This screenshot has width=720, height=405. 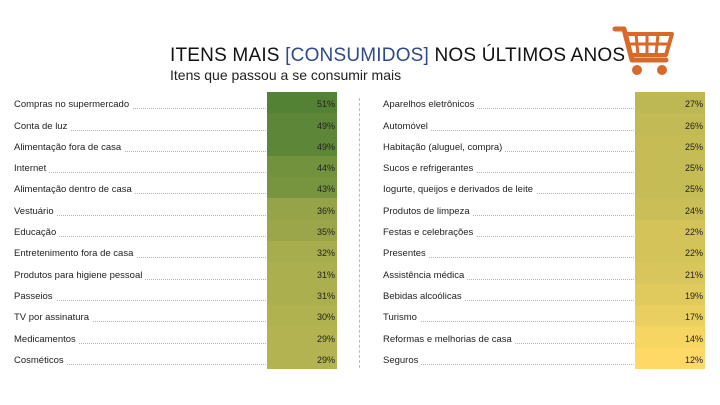 I want to click on row-label: Reformas e melhorias de casa, so click(x=449, y=339).